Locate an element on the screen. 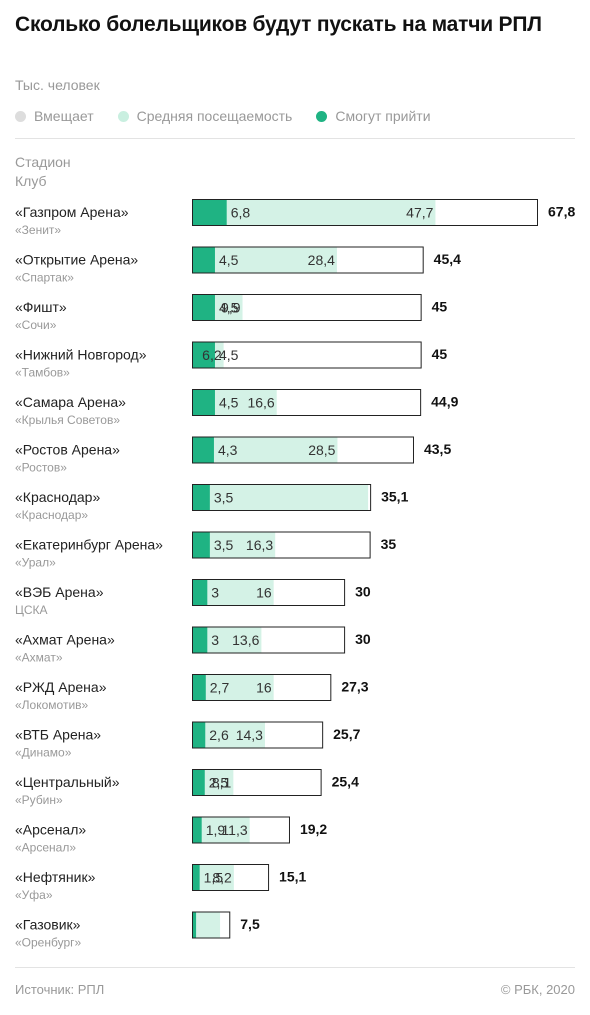 Image resolution: width=590 pixels, height=1015 pixels. capacity-value: 45 is located at coordinates (440, 354).